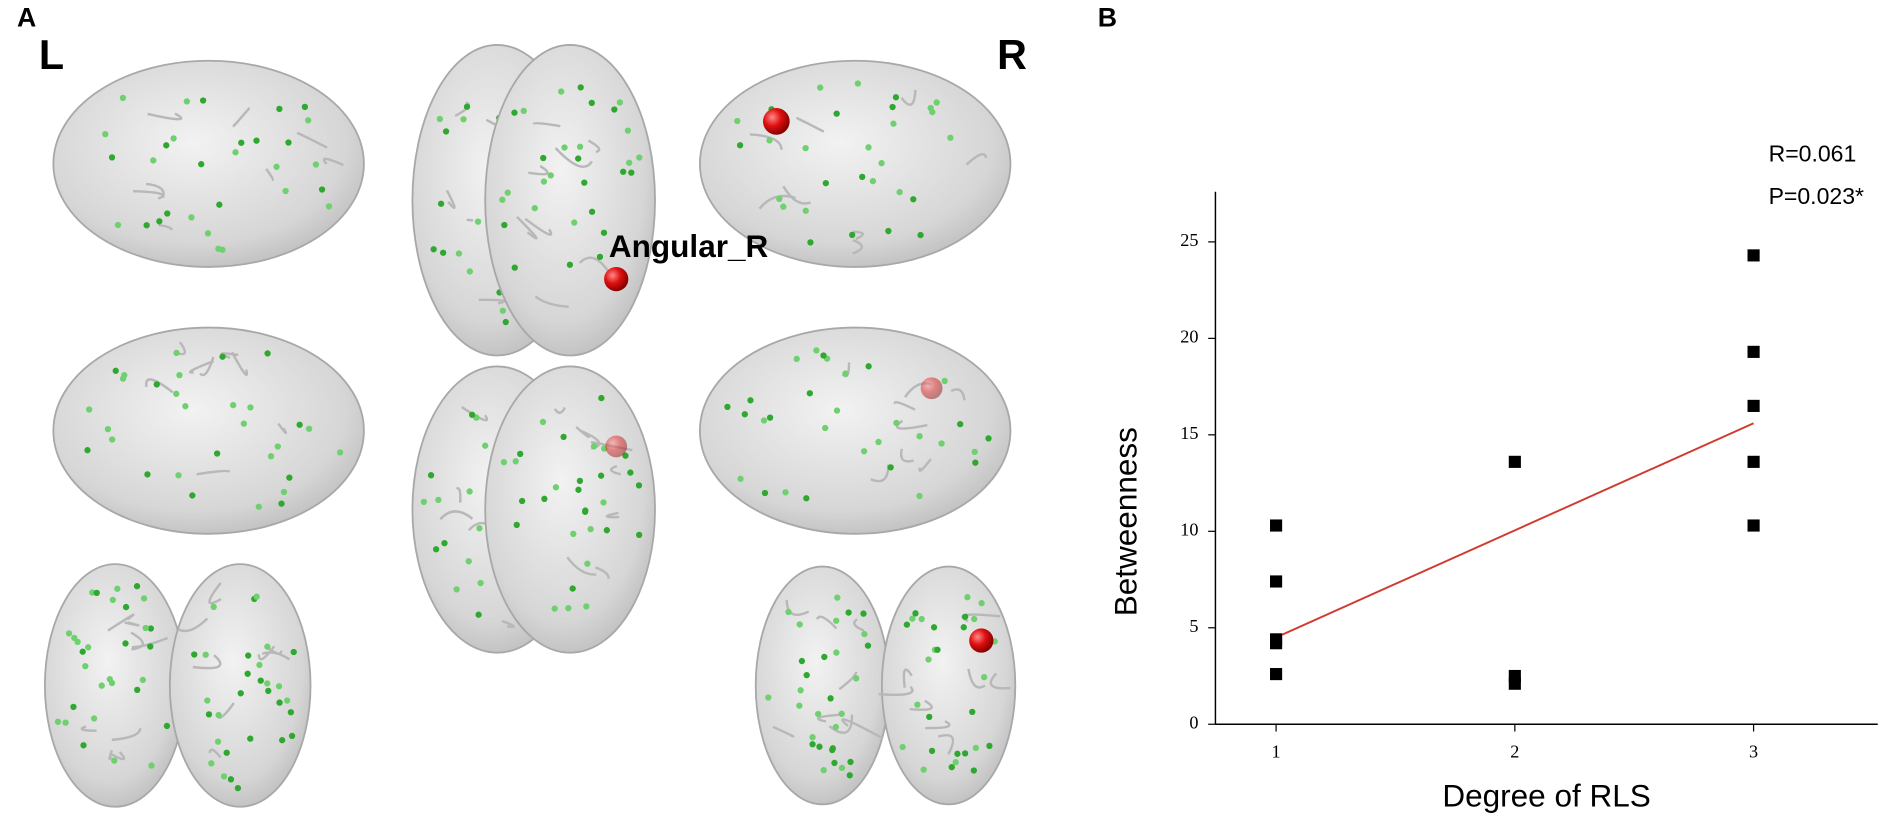 The height and width of the screenshot is (825, 1902). What do you see at coordinates (1189, 337) in the screenshot?
I see `y-tick-label: 20` at bounding box center [1189, 337].